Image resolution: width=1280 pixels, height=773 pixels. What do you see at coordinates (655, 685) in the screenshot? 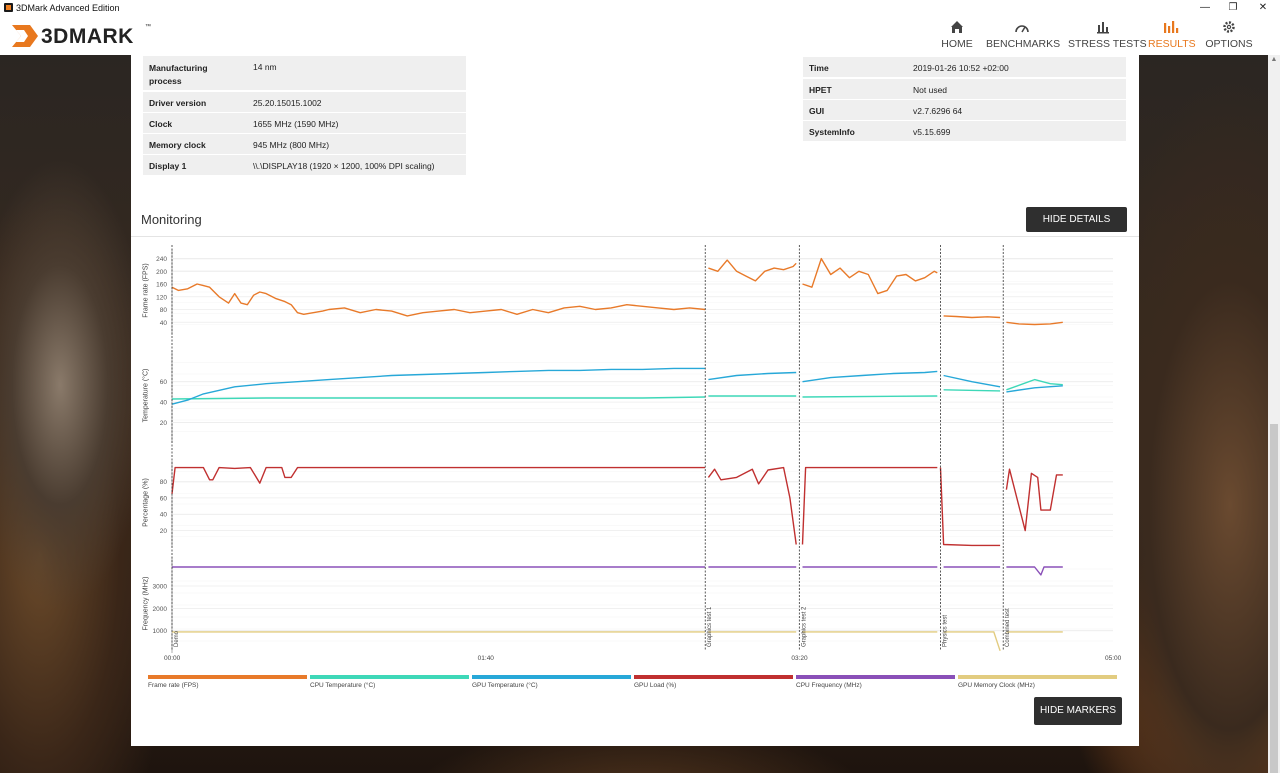
I see `legend-label: GPU Load (%)` at bounding box center [655, 685].